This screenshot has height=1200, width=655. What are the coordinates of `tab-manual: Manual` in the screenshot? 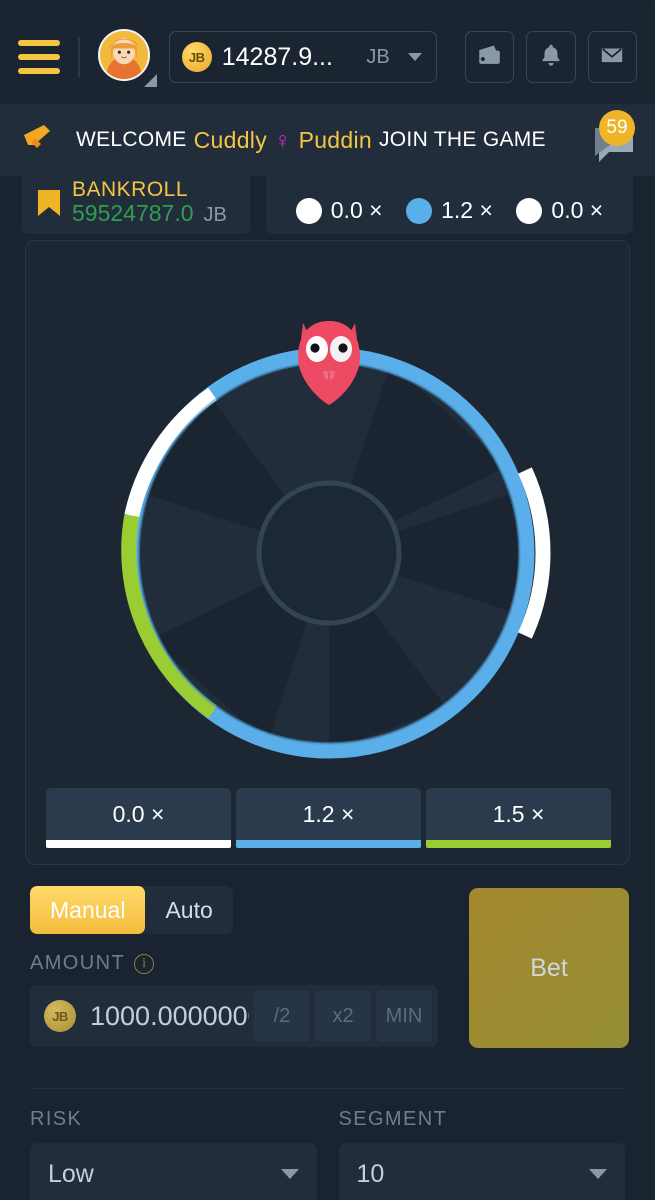 It's located at (88, 910).